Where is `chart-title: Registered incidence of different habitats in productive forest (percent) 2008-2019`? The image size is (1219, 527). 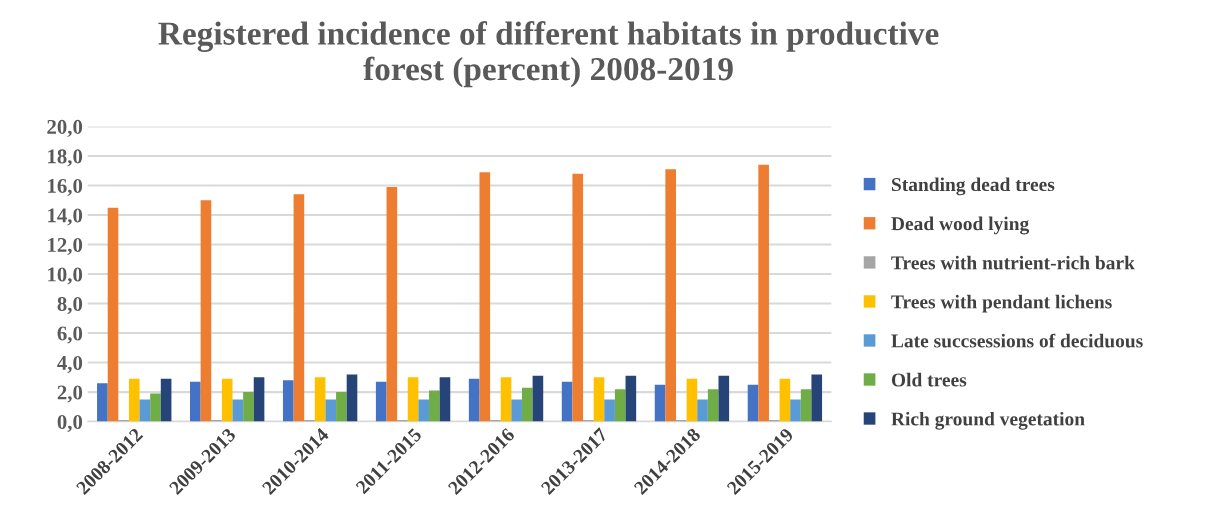 chart-title: Registered incidence of different habitats in productive forest (percent) 2008-2019 is located at coordinates (548, 54).